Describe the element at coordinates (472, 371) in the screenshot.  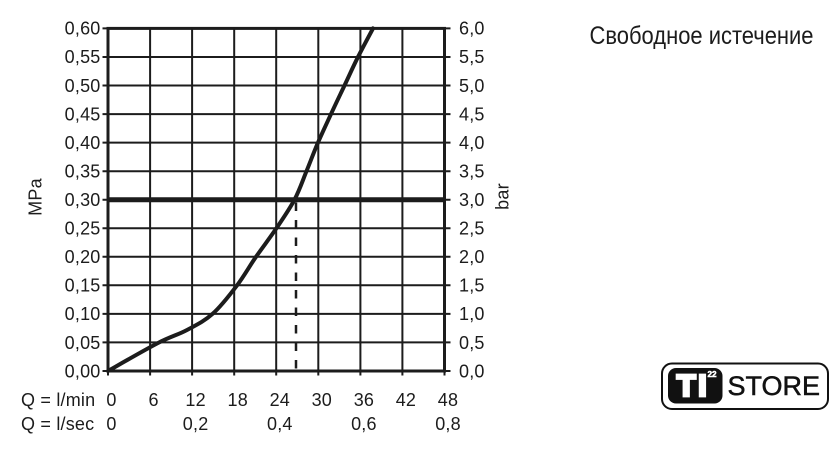
I see `svg-text: 0,0` at that location.